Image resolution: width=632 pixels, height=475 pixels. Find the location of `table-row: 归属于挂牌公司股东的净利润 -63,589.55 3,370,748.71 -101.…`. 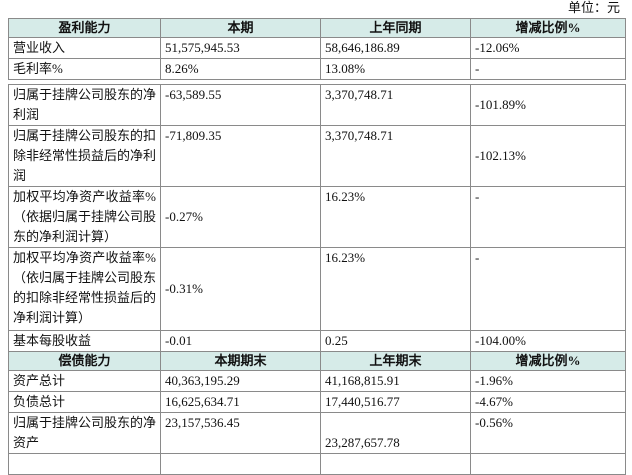

table-row: 归属于挂牌公司股东的净利润 -63,589.55 3,370,748.71 -101.… is located at coordinates (317, 105).